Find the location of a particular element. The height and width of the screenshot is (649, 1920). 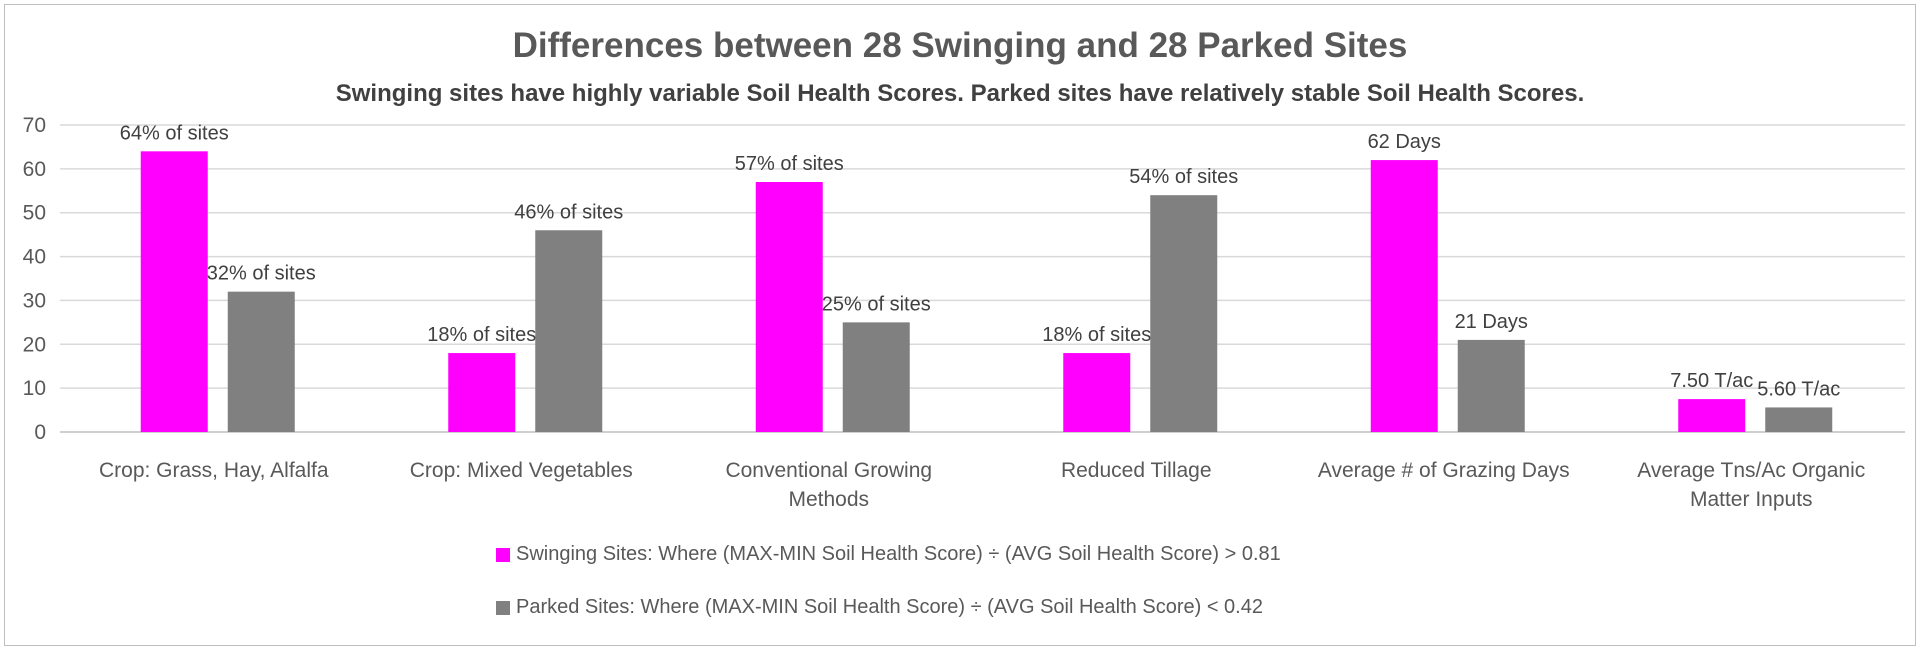

data-label: 25% of sites is located at coordinates (876, 304).